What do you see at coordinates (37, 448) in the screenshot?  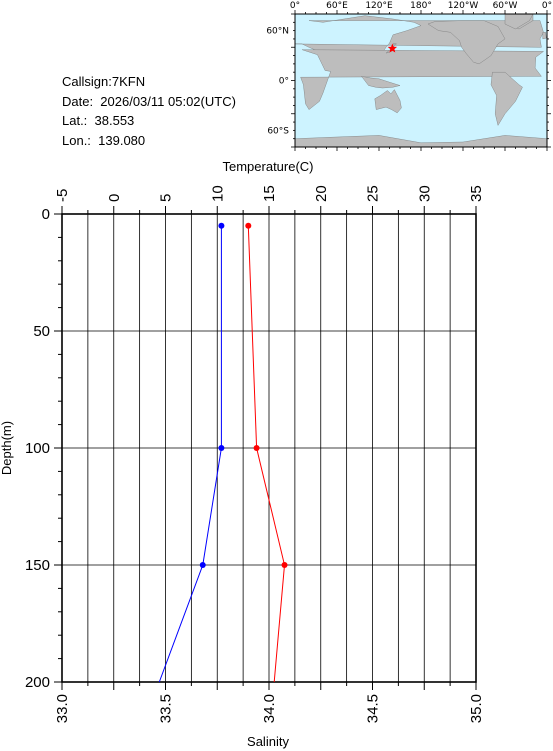 I see `depth-tick-label: 100` at bounding box center [37, 448].